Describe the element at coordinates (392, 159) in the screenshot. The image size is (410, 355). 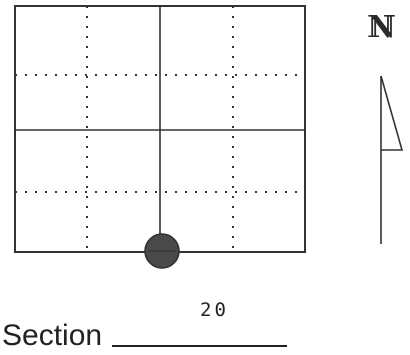
I see `north-arrow-icon` at that location.